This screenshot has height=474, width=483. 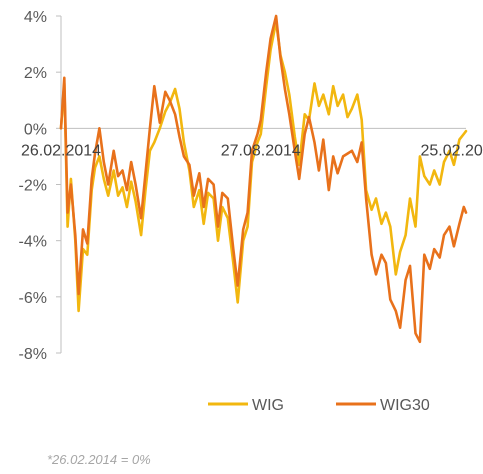 I want to click on y-tick-label: -2%, so click(x=33, y=186).